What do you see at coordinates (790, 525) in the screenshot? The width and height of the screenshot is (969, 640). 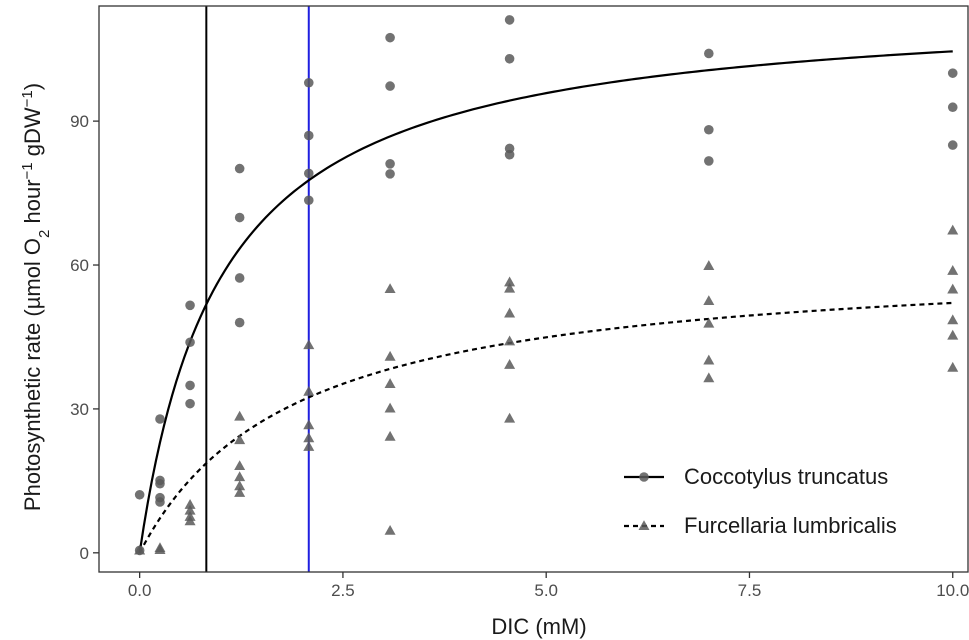 I see `legend-label-furcellaria: Furcellaria lumbricalis` at bounding box center [790, 525].